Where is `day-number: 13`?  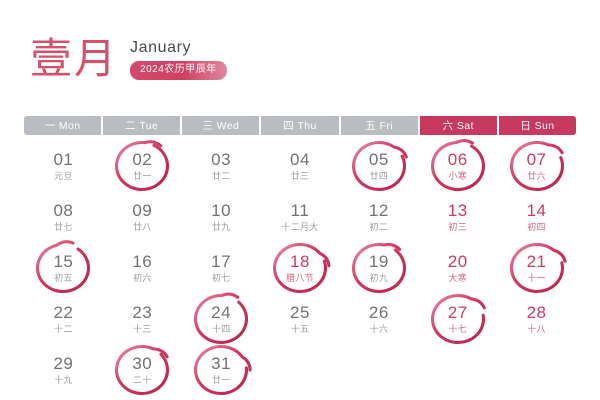
day-number: 13 is located at coordinates (457, 210).